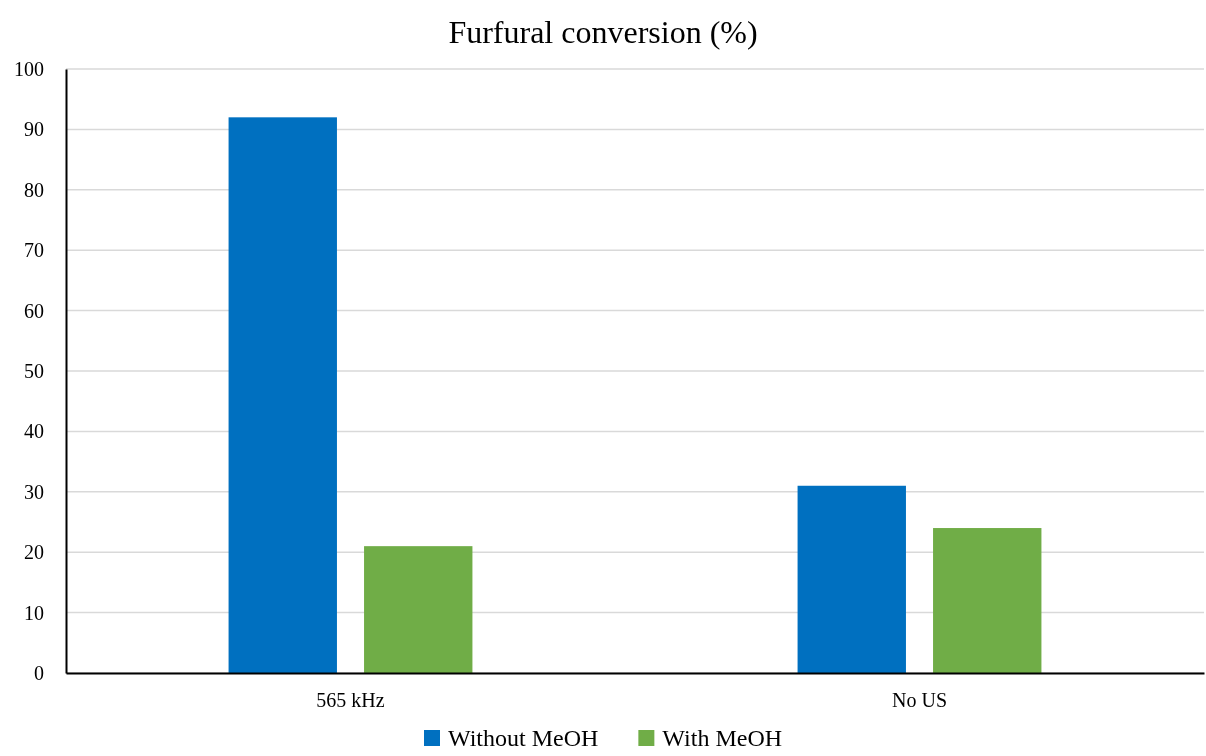 This screenshot has width=1206, height=756. I want to click on y-tick-label: 30, so click(34, 491).